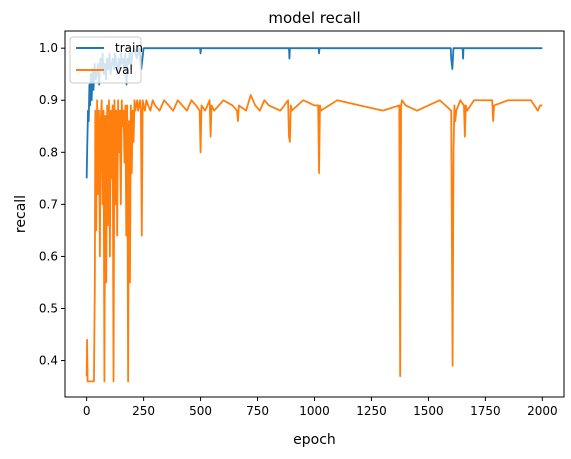 The height and width of the screenshot is (459, 571). I want to click on y-tick-label: 0.6, so click(48, 256).